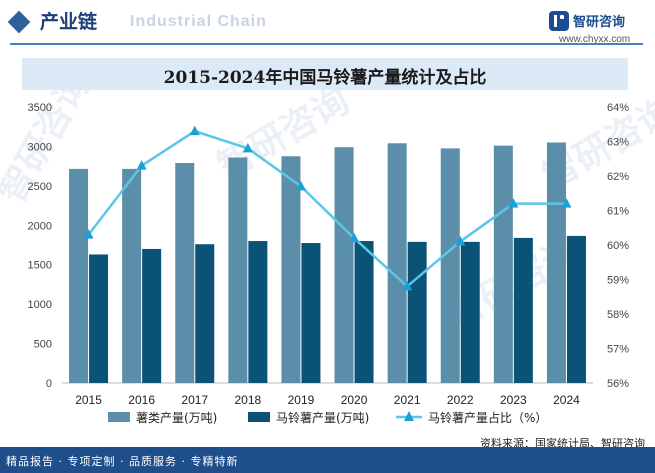 The width and height of the screenshot is (655, 473). Describe the element at coordinates (618, 315) in the screenshot. I see `y-right-tick-label: 58%` at that location.